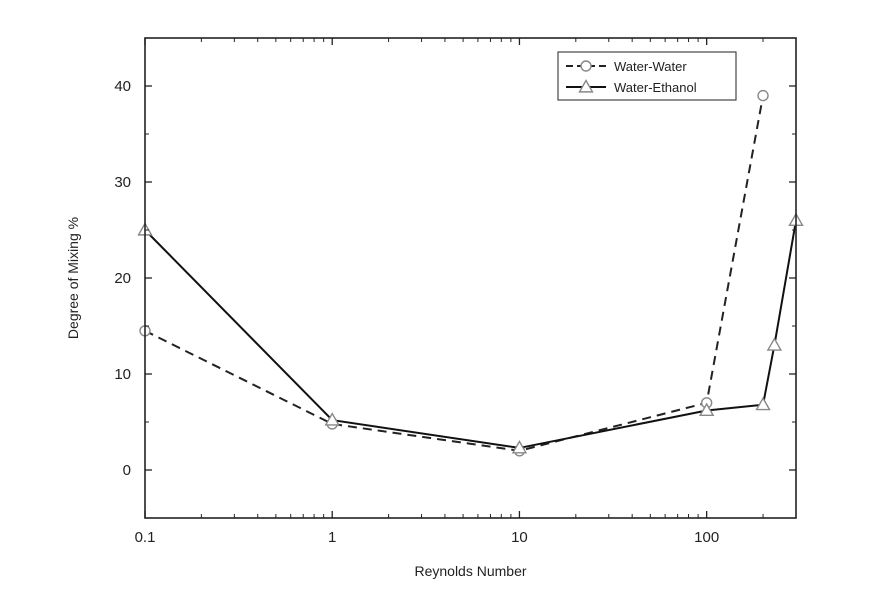 The image size is (889, 591). I want to click on x-tick-label: 100, so click(706, 537).